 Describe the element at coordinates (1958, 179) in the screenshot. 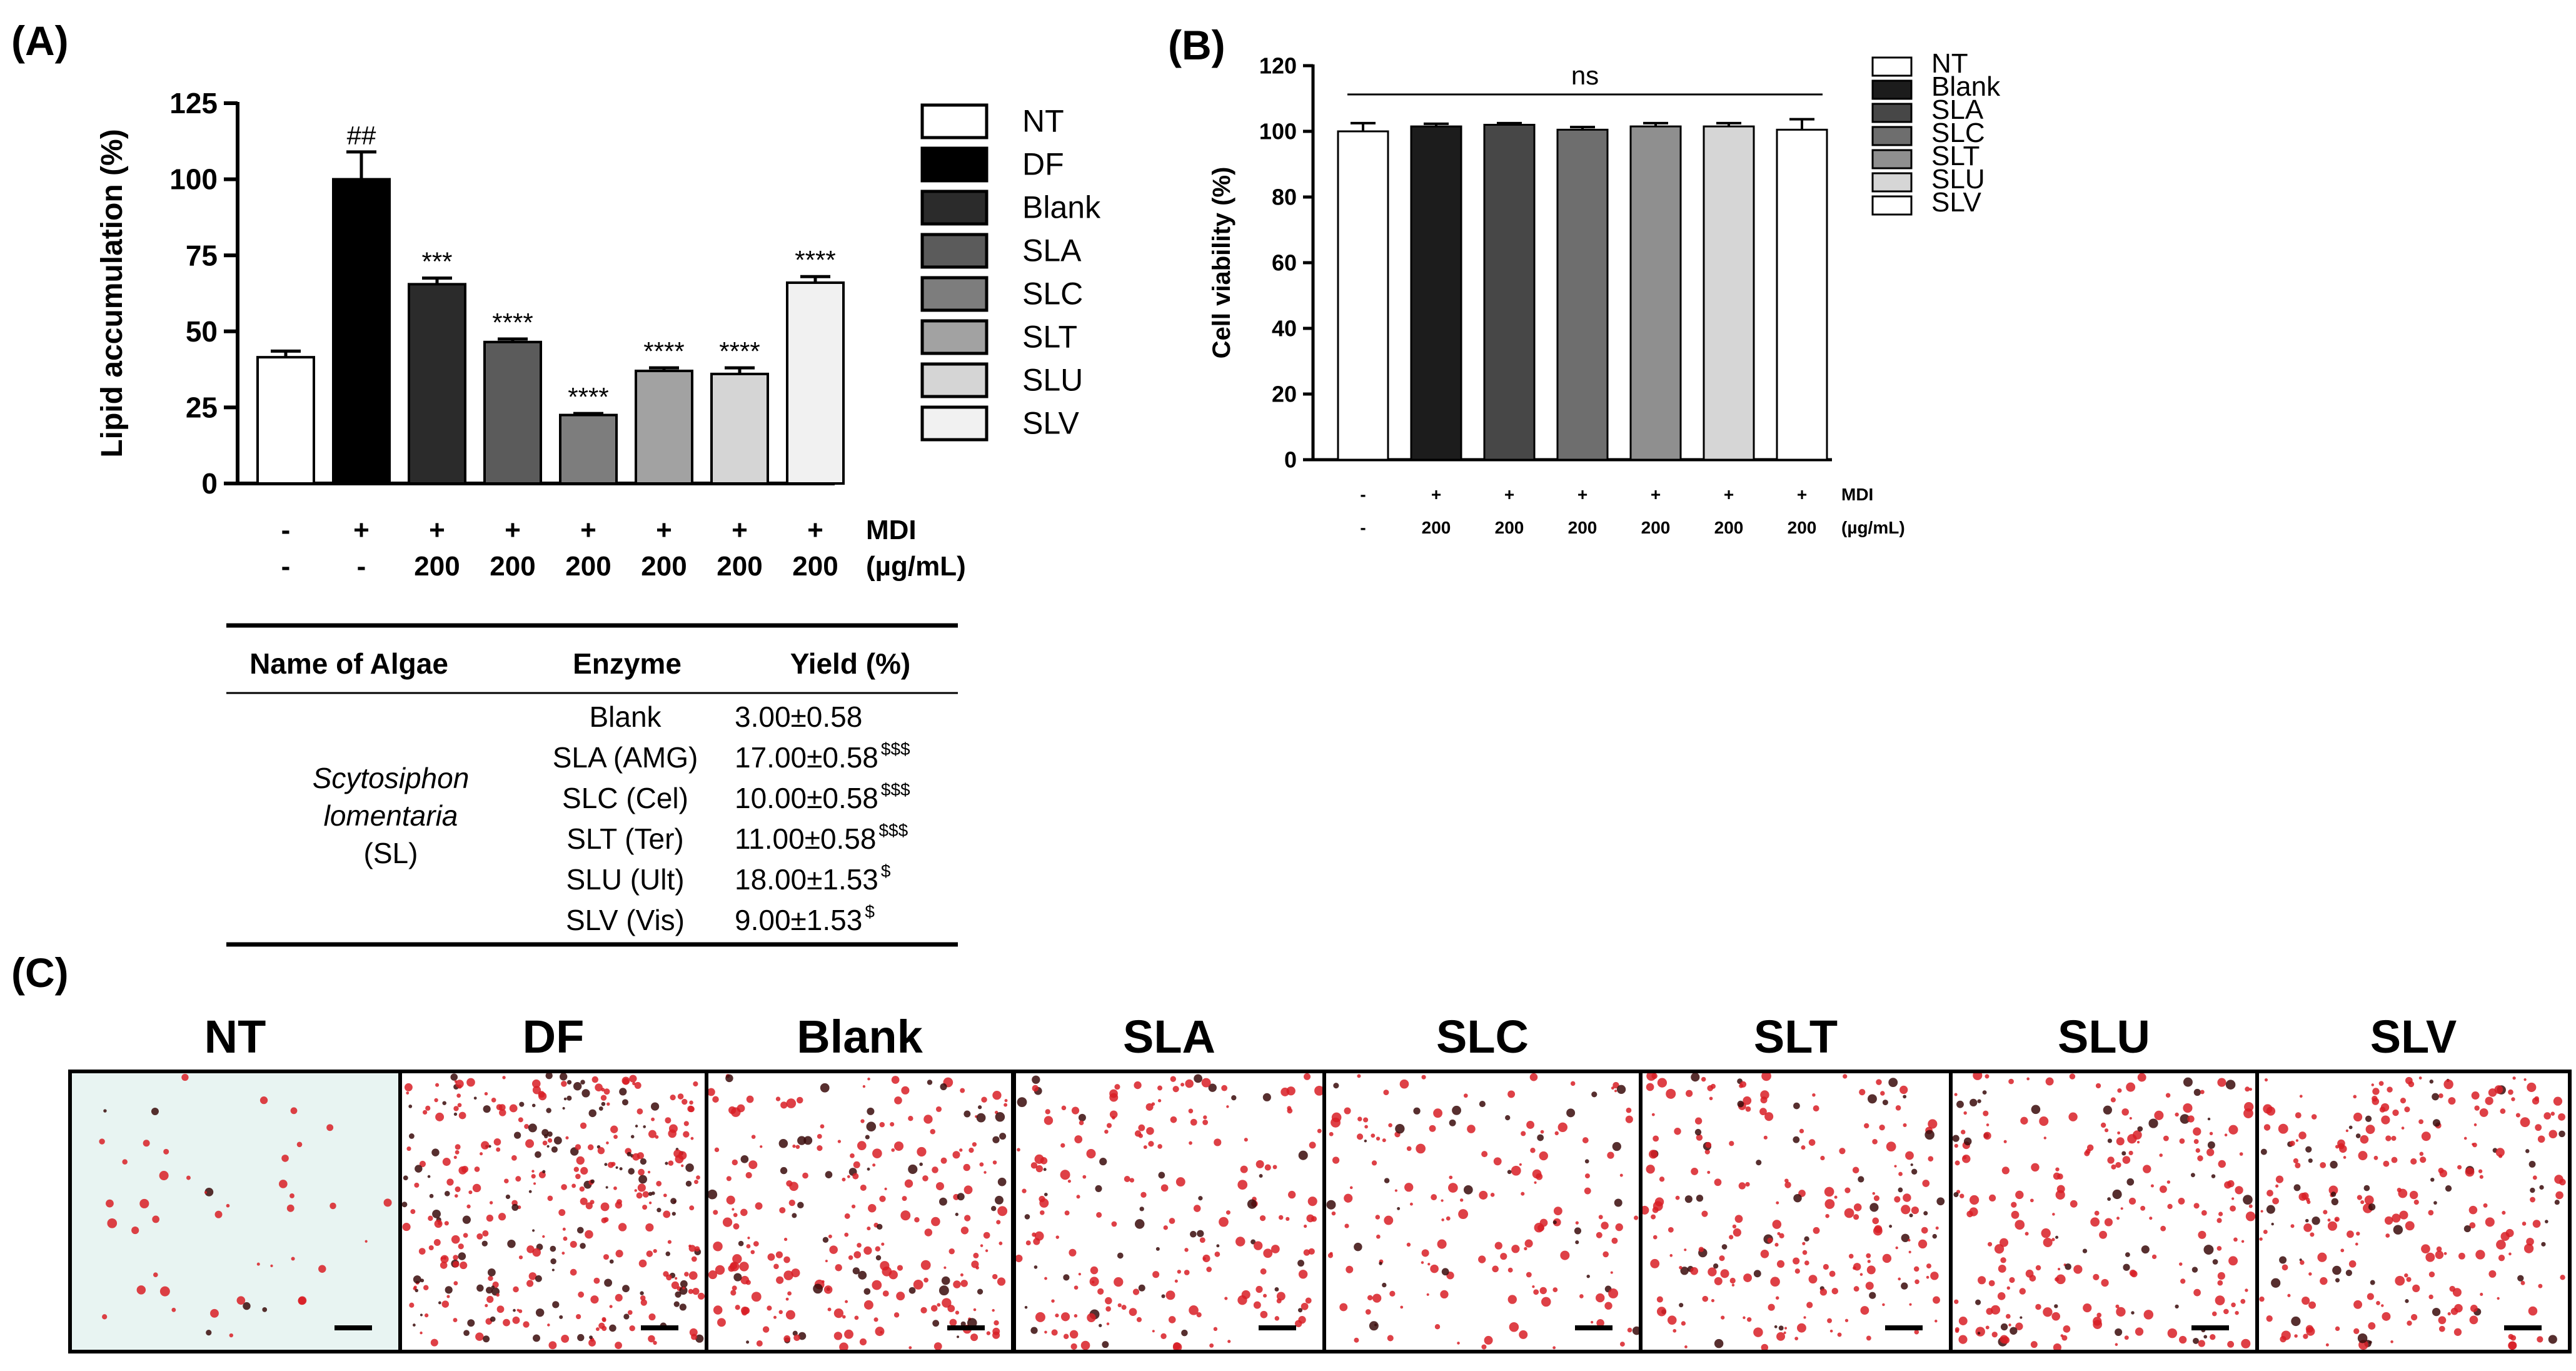

I see `legend-label-slu: SLU` at that location.